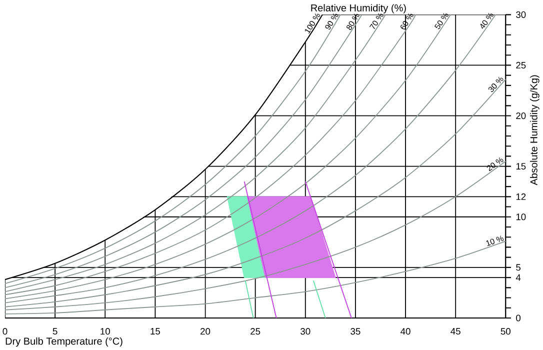  What do you see at coordinates (331, 21) in the screenshot?
I see `text: 90 %` at bounding box center [331, 21].